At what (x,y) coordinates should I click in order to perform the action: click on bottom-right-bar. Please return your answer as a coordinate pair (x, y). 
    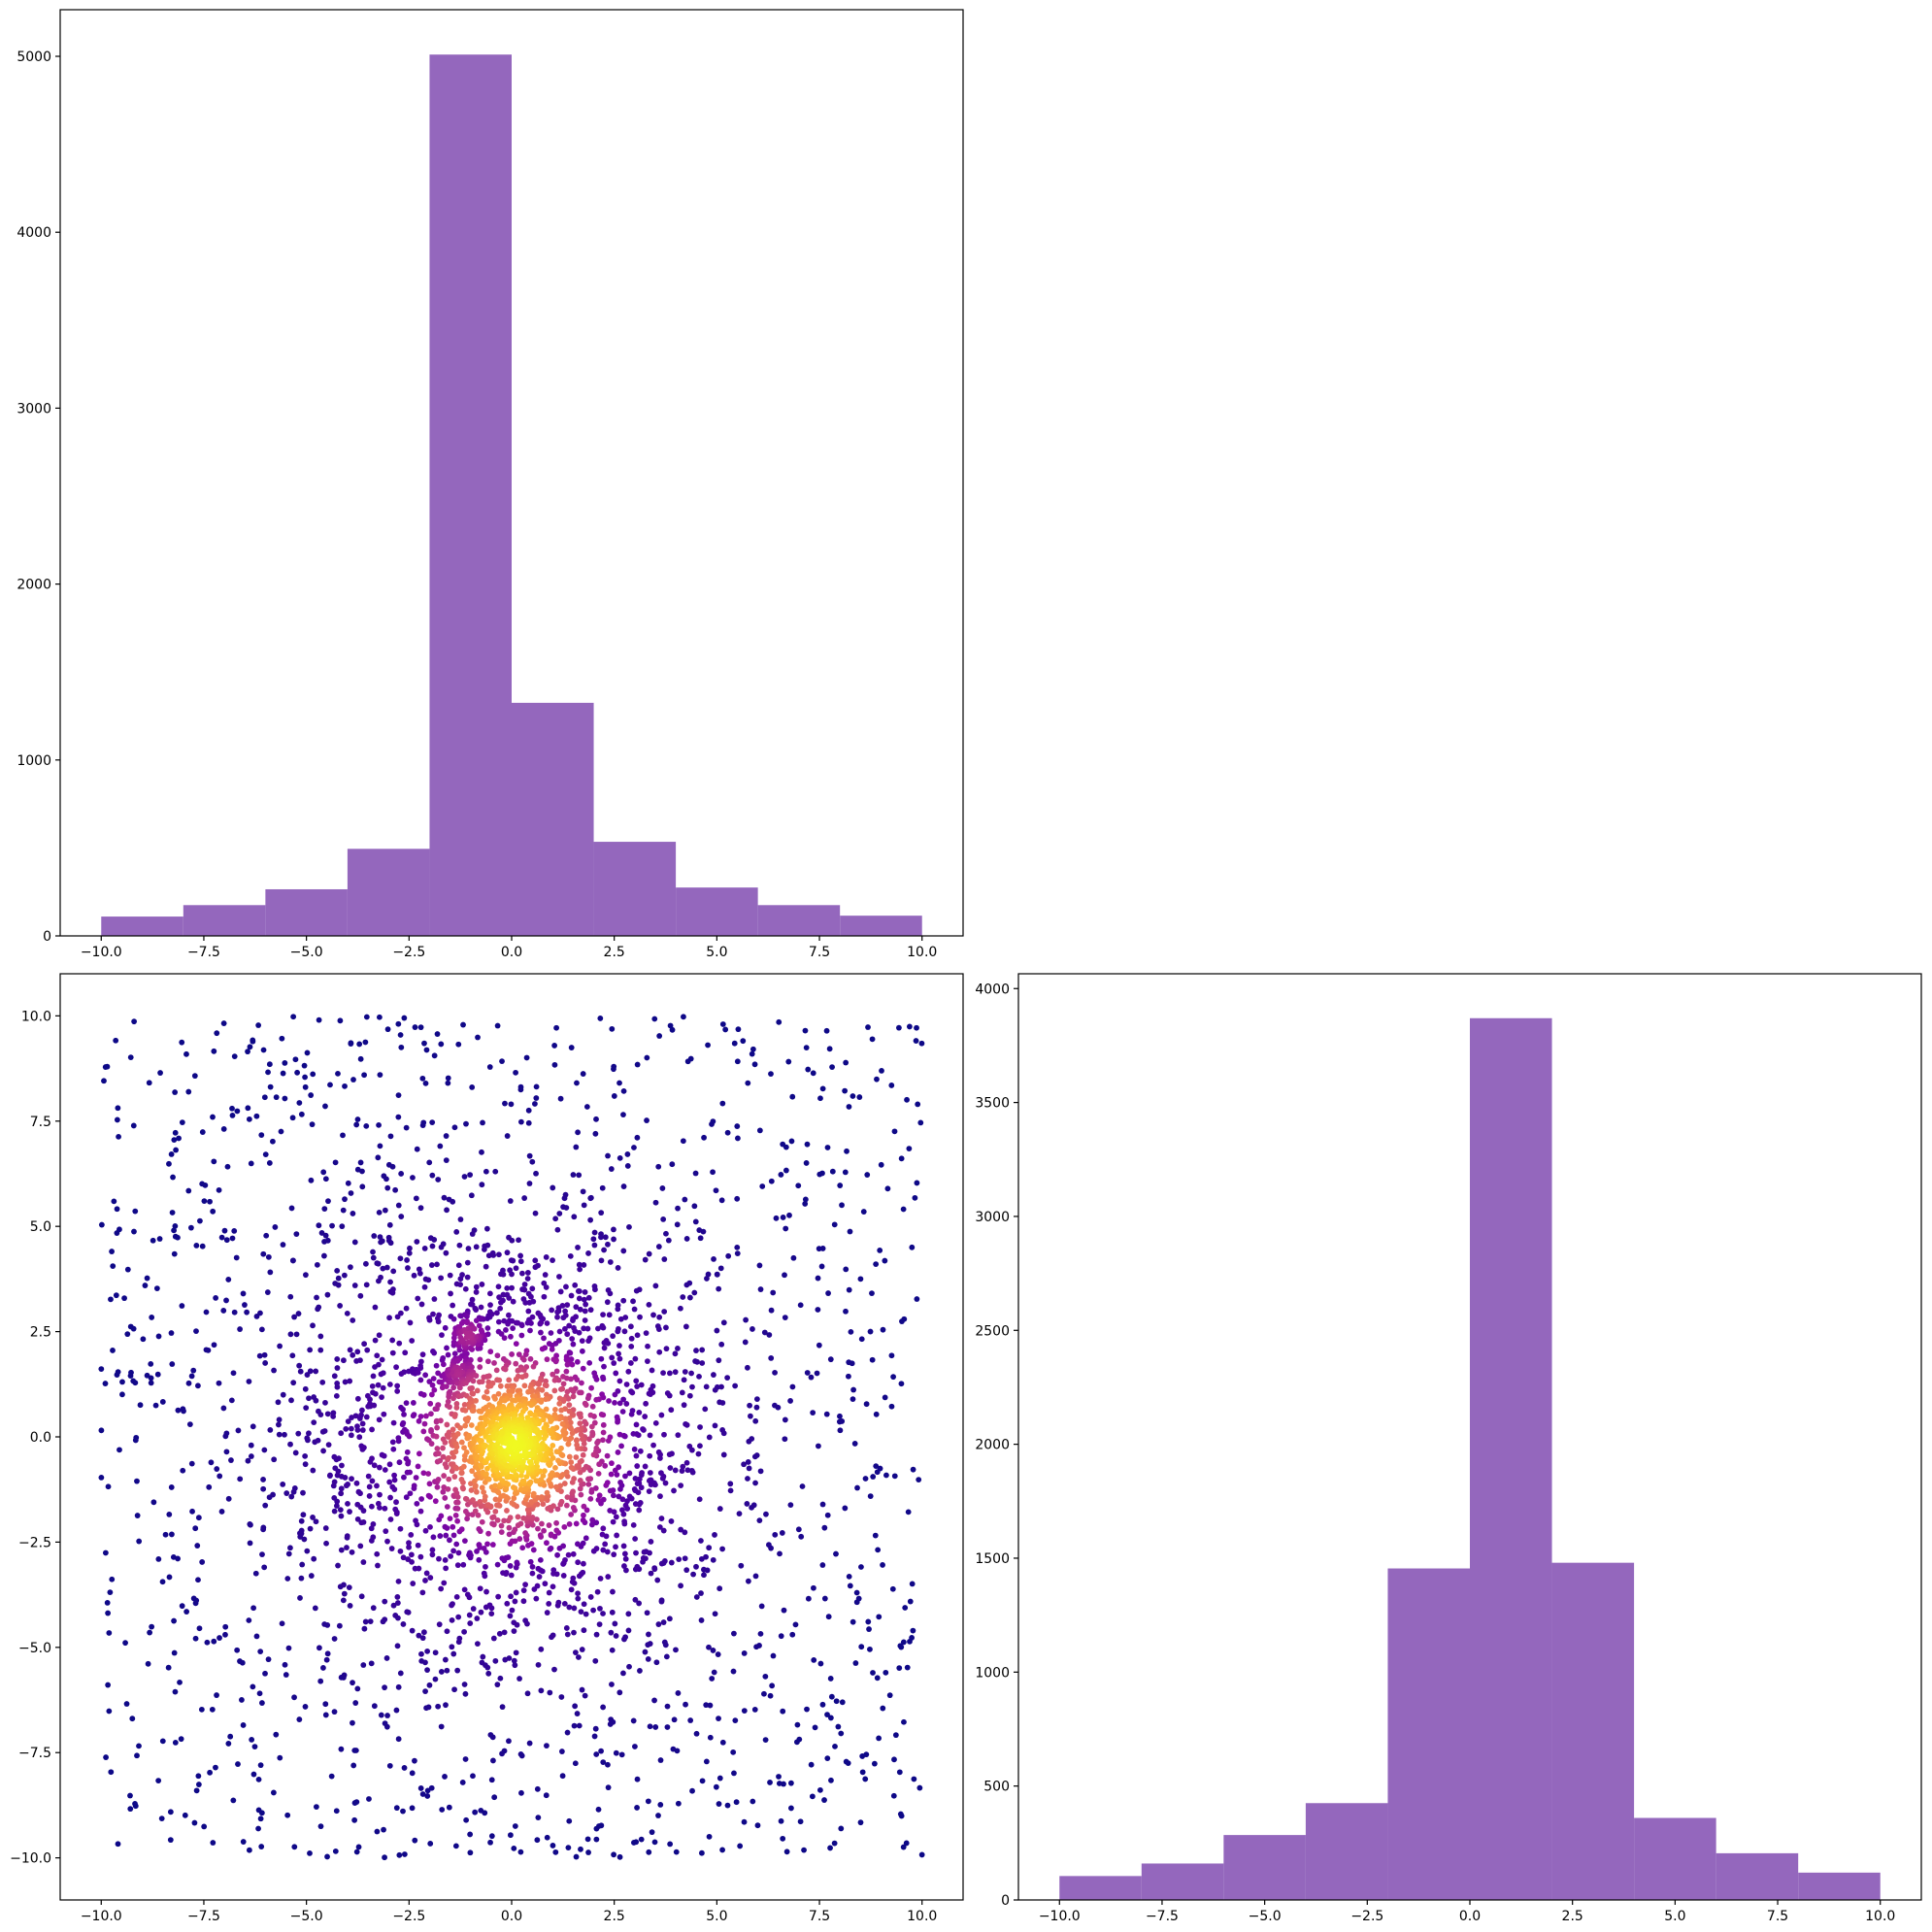
    Looking at the image, I should click on (1428, 1734).